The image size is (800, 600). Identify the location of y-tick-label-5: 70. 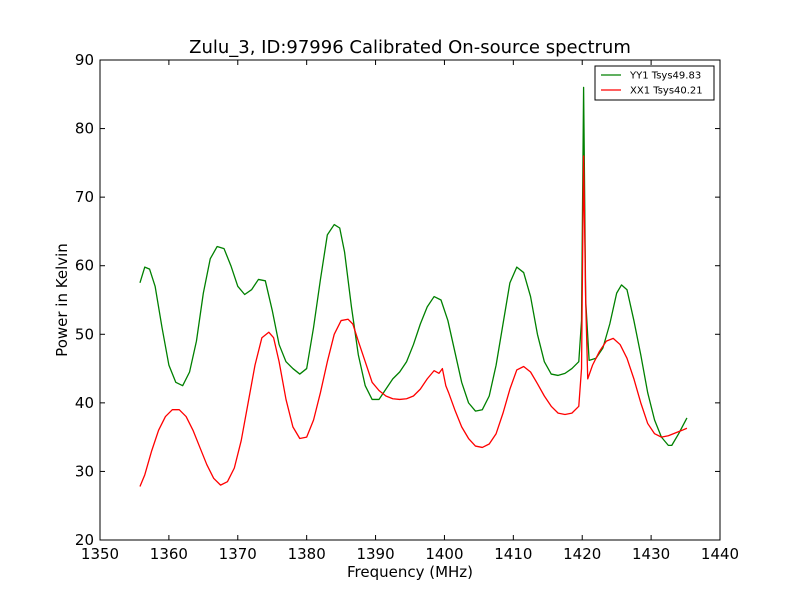
(84, 197).